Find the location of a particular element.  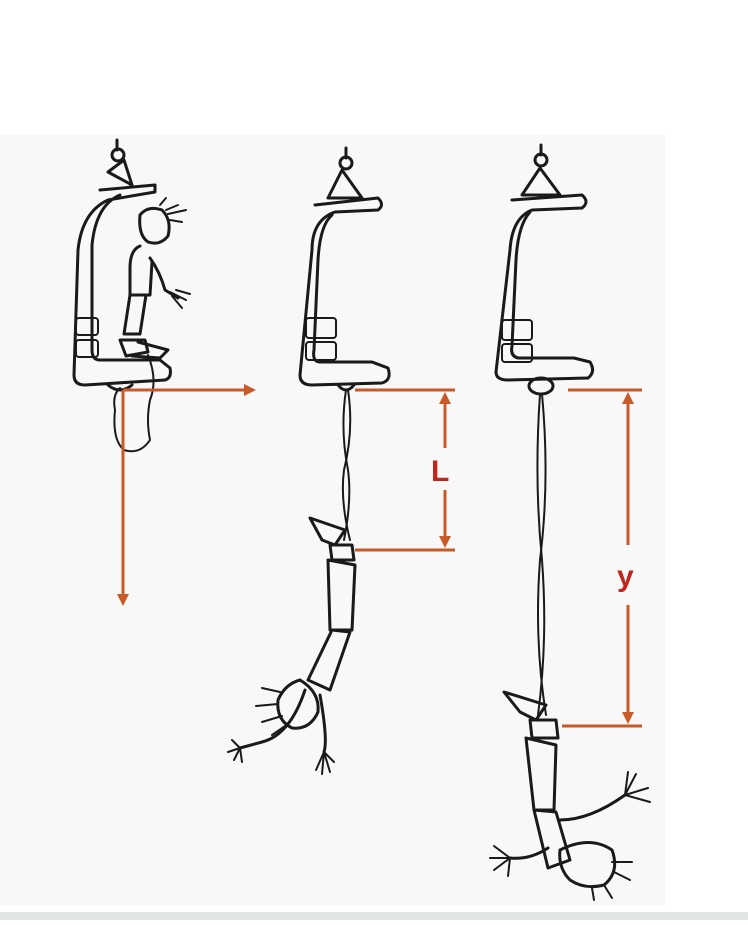

jumper-standing is located at coordinates (152, 325).